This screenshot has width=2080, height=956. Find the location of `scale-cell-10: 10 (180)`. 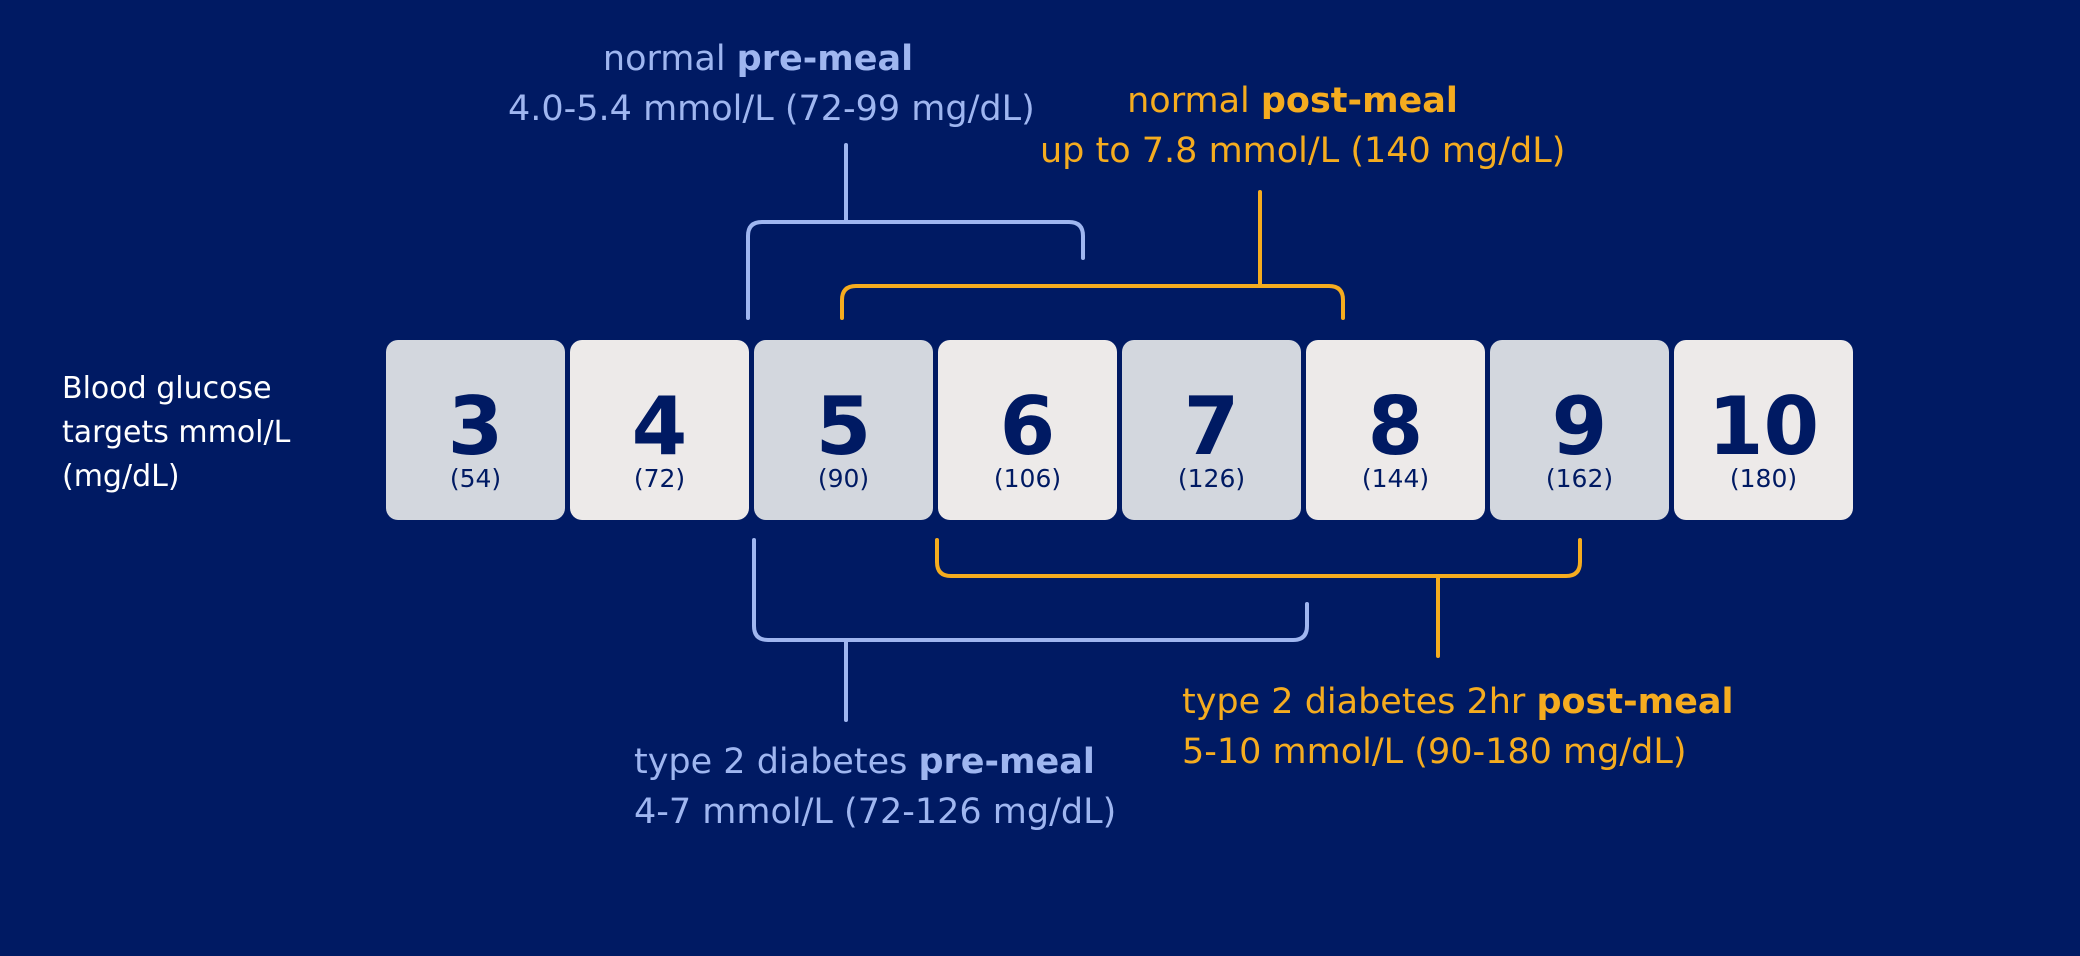

scale-cell-10: 10 (180) is located at coordinates (1763, 430).